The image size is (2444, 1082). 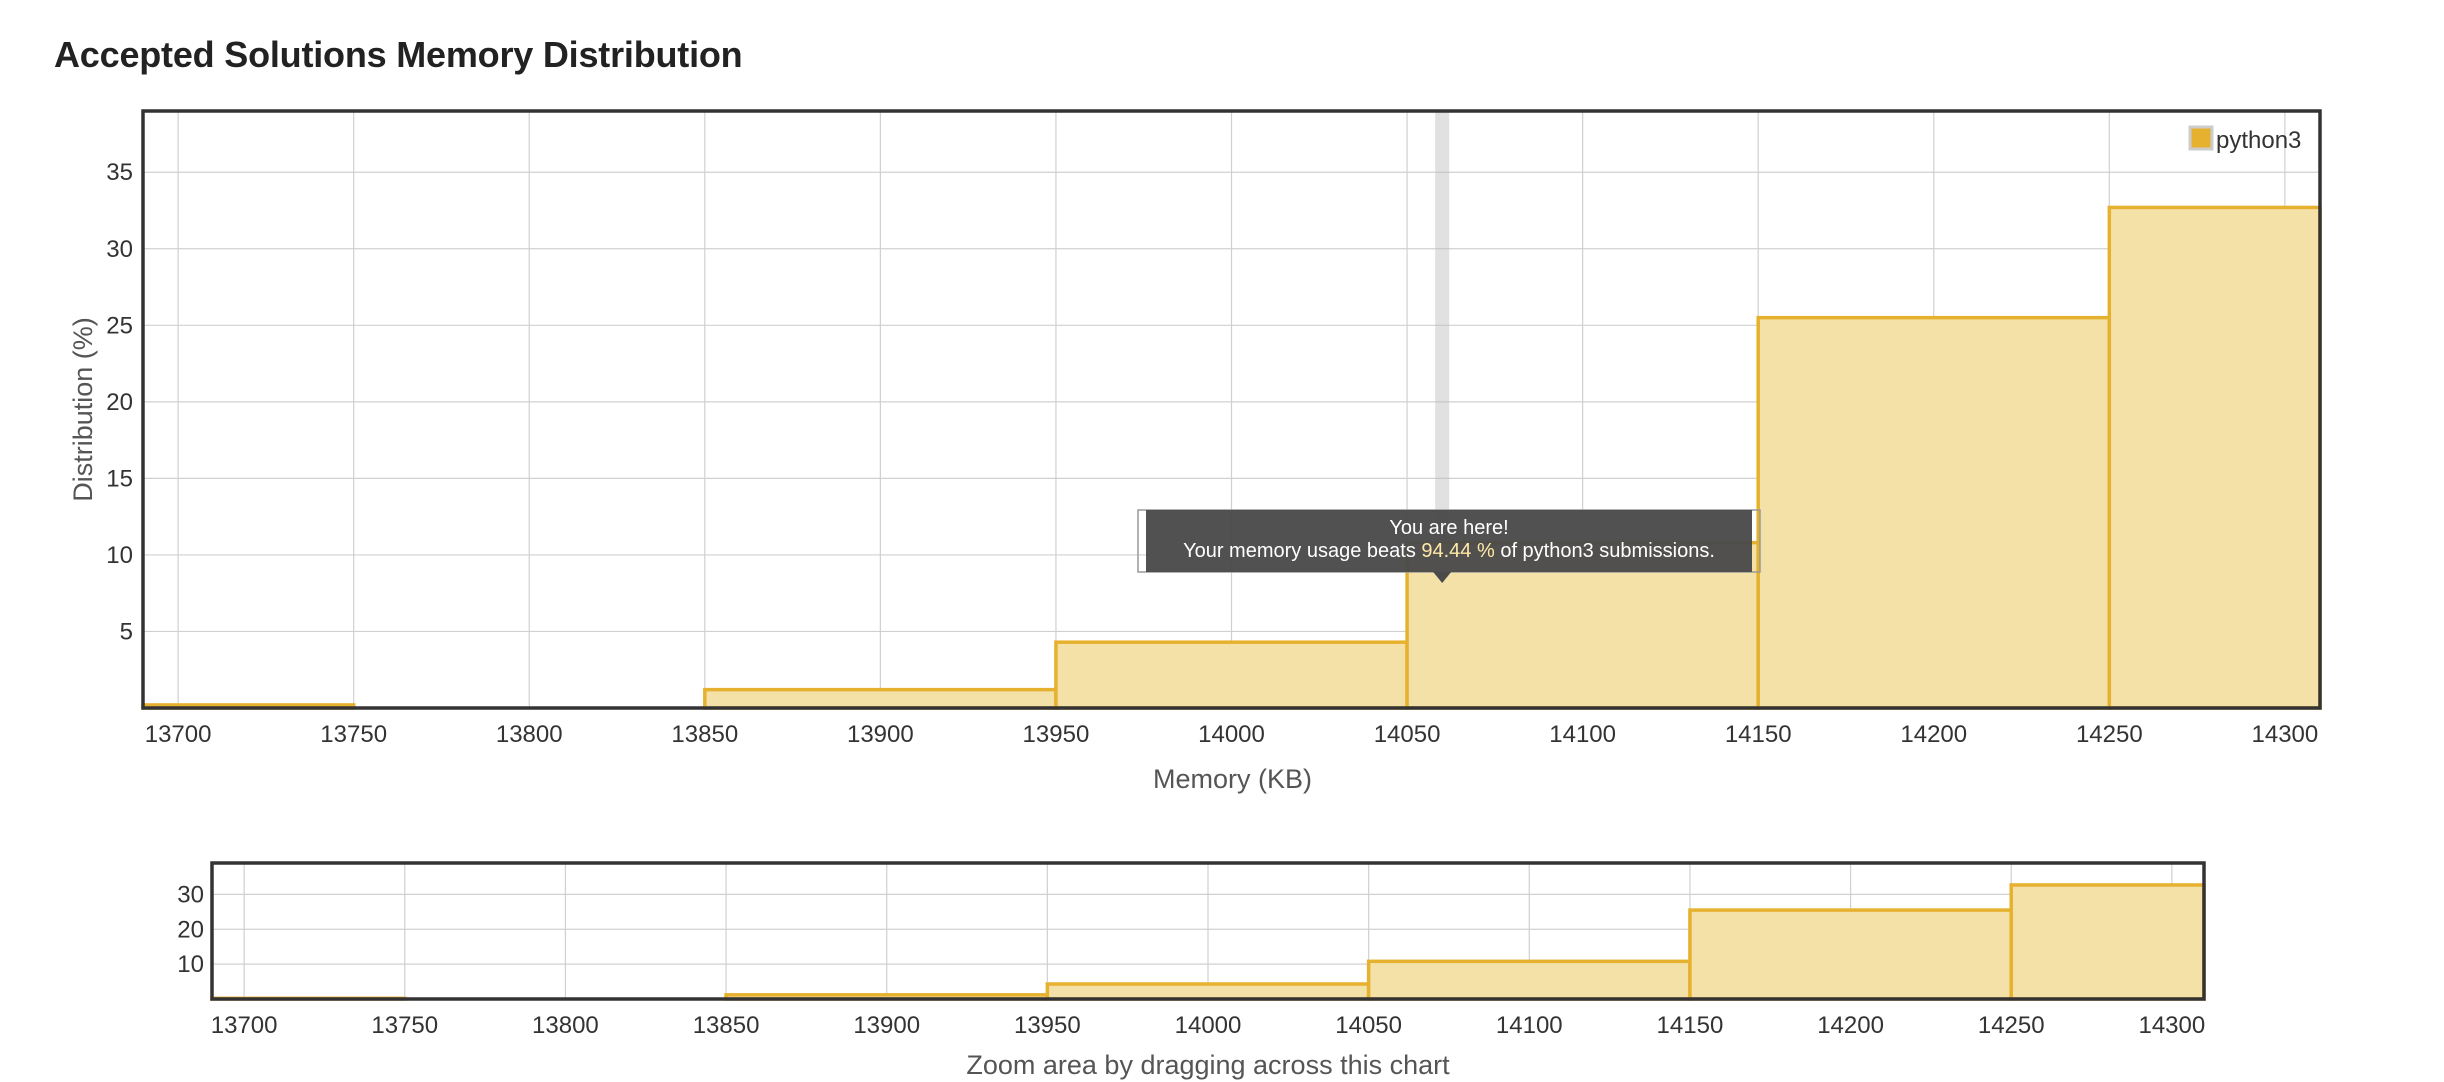 What do you see at coordinates (83, 409) in the screenshot?
I see `y-axis-label: Distribution (%)` at bounding box center [83, 409].